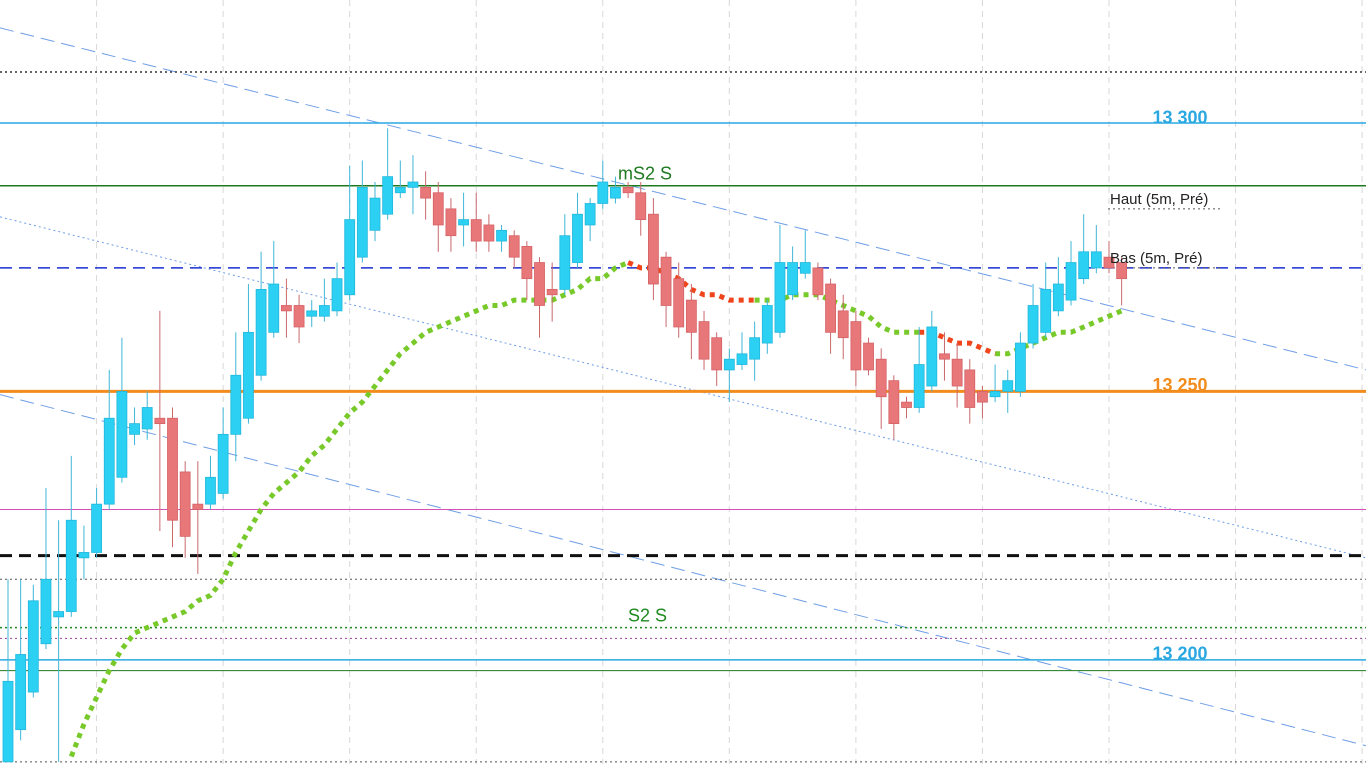 This screenshot has height=764, width=1366. Describe the element at coordinates (1179, 118) in the screenshot. I see `level-label: 13 300` at that location.